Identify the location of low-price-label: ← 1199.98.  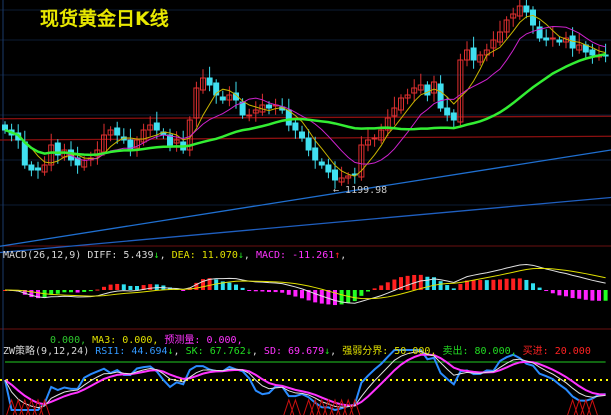
(360, 190).